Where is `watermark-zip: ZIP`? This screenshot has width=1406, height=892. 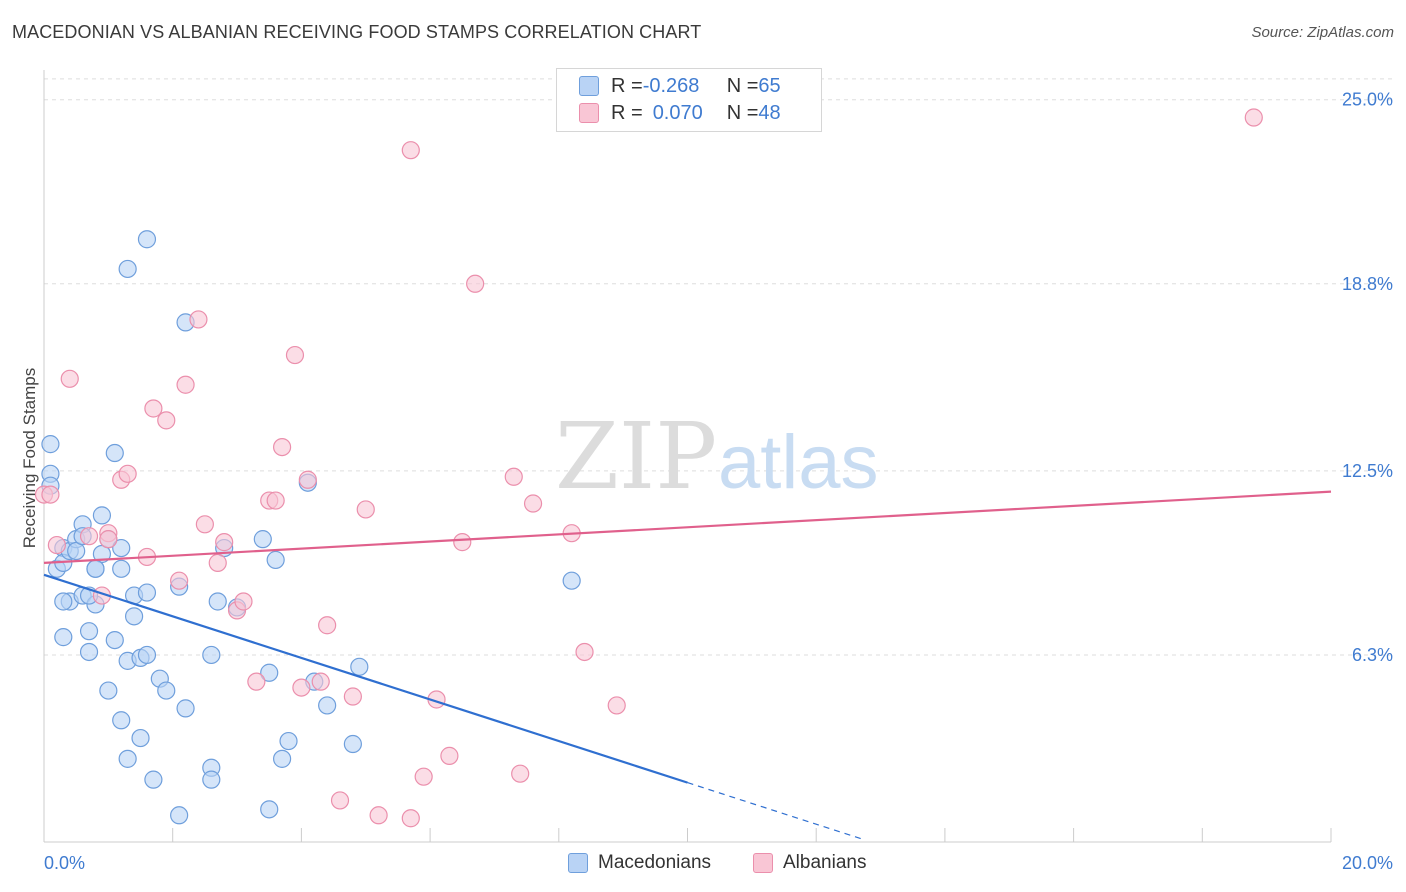
watermark-zip: ZIP is located at coordinates (636, 456).